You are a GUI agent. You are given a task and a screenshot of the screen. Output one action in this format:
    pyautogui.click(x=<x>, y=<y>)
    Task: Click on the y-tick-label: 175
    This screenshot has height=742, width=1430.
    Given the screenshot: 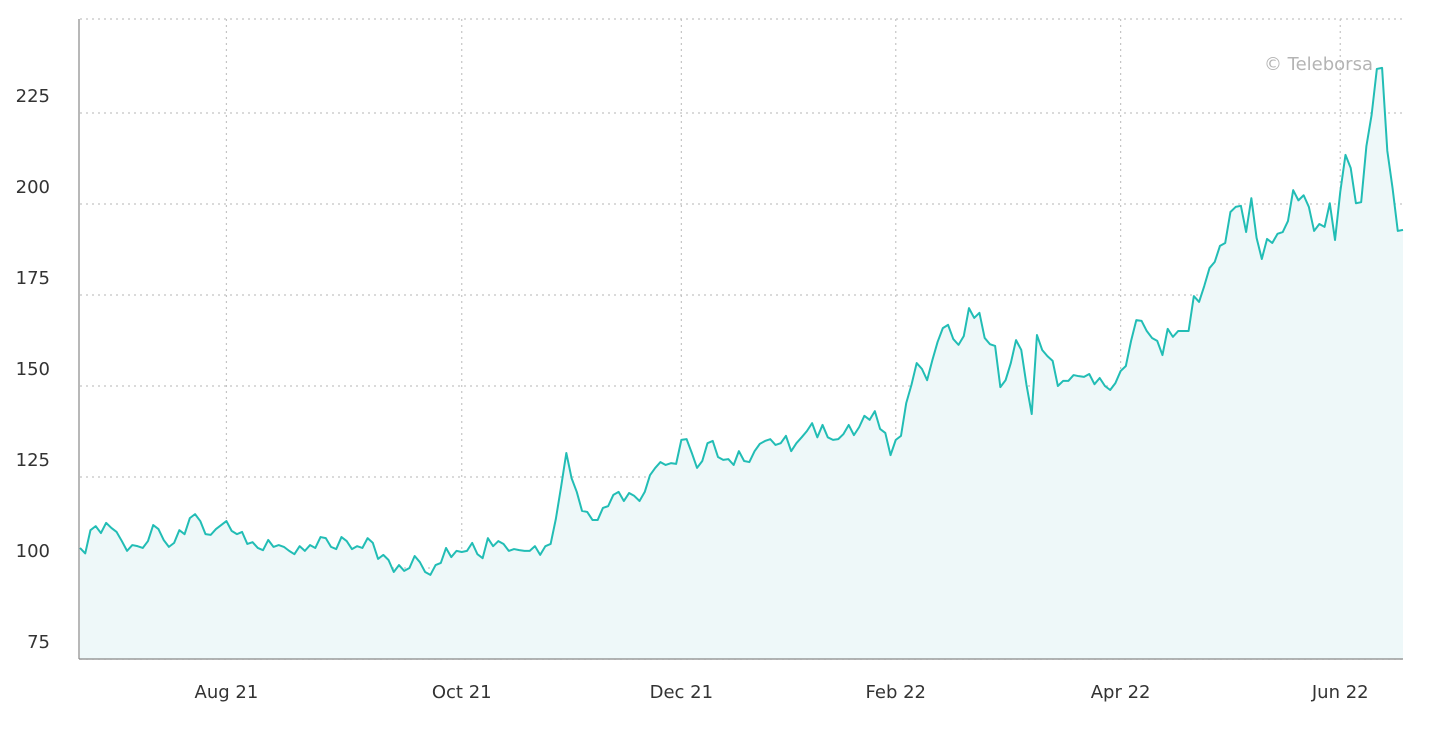 What is the action you would take?
    pyautogui.click(x=33, y=278)
    